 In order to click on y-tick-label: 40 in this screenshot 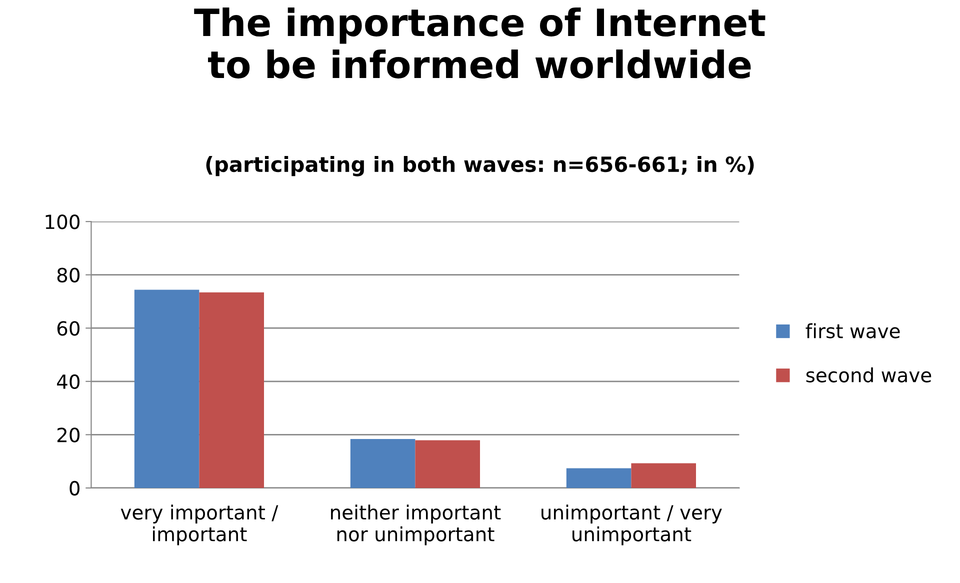, I will do `click(68, 382)`.